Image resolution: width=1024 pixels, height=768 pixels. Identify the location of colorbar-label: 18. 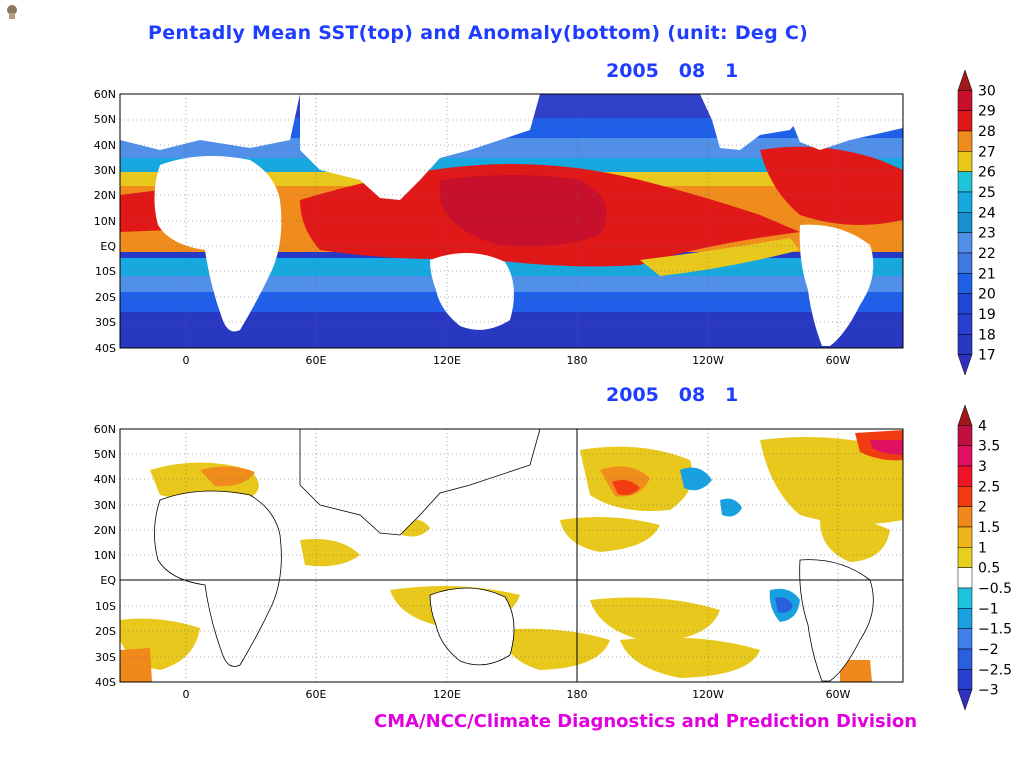
(987, 335).